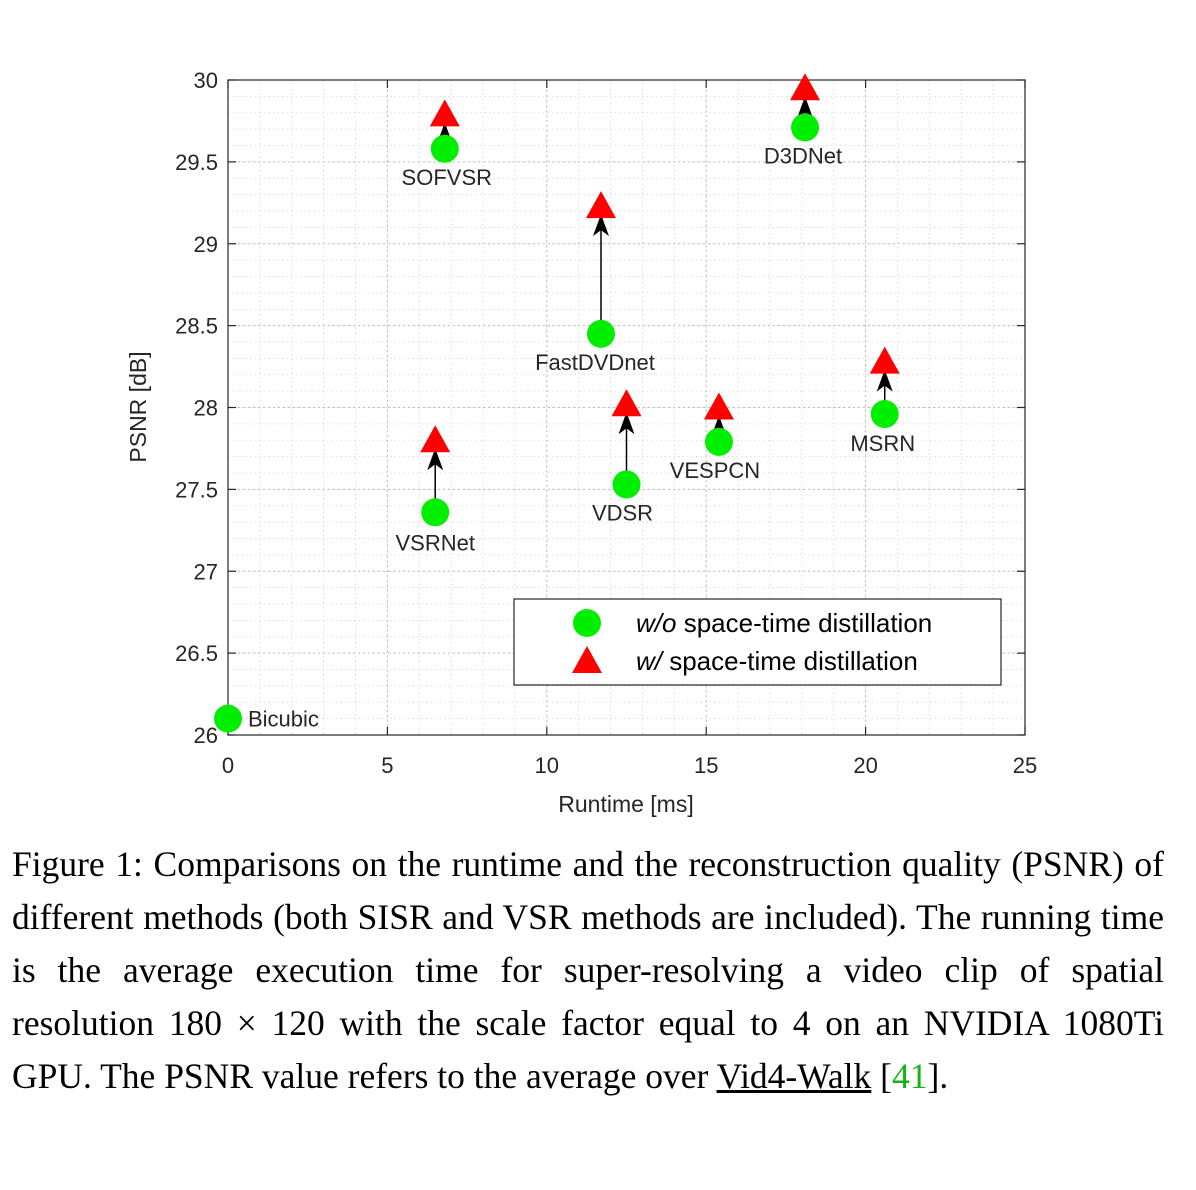  Describe the element at coordinates (206, 80) in the screenshot. I see `y-tick-label: 30` at that location.